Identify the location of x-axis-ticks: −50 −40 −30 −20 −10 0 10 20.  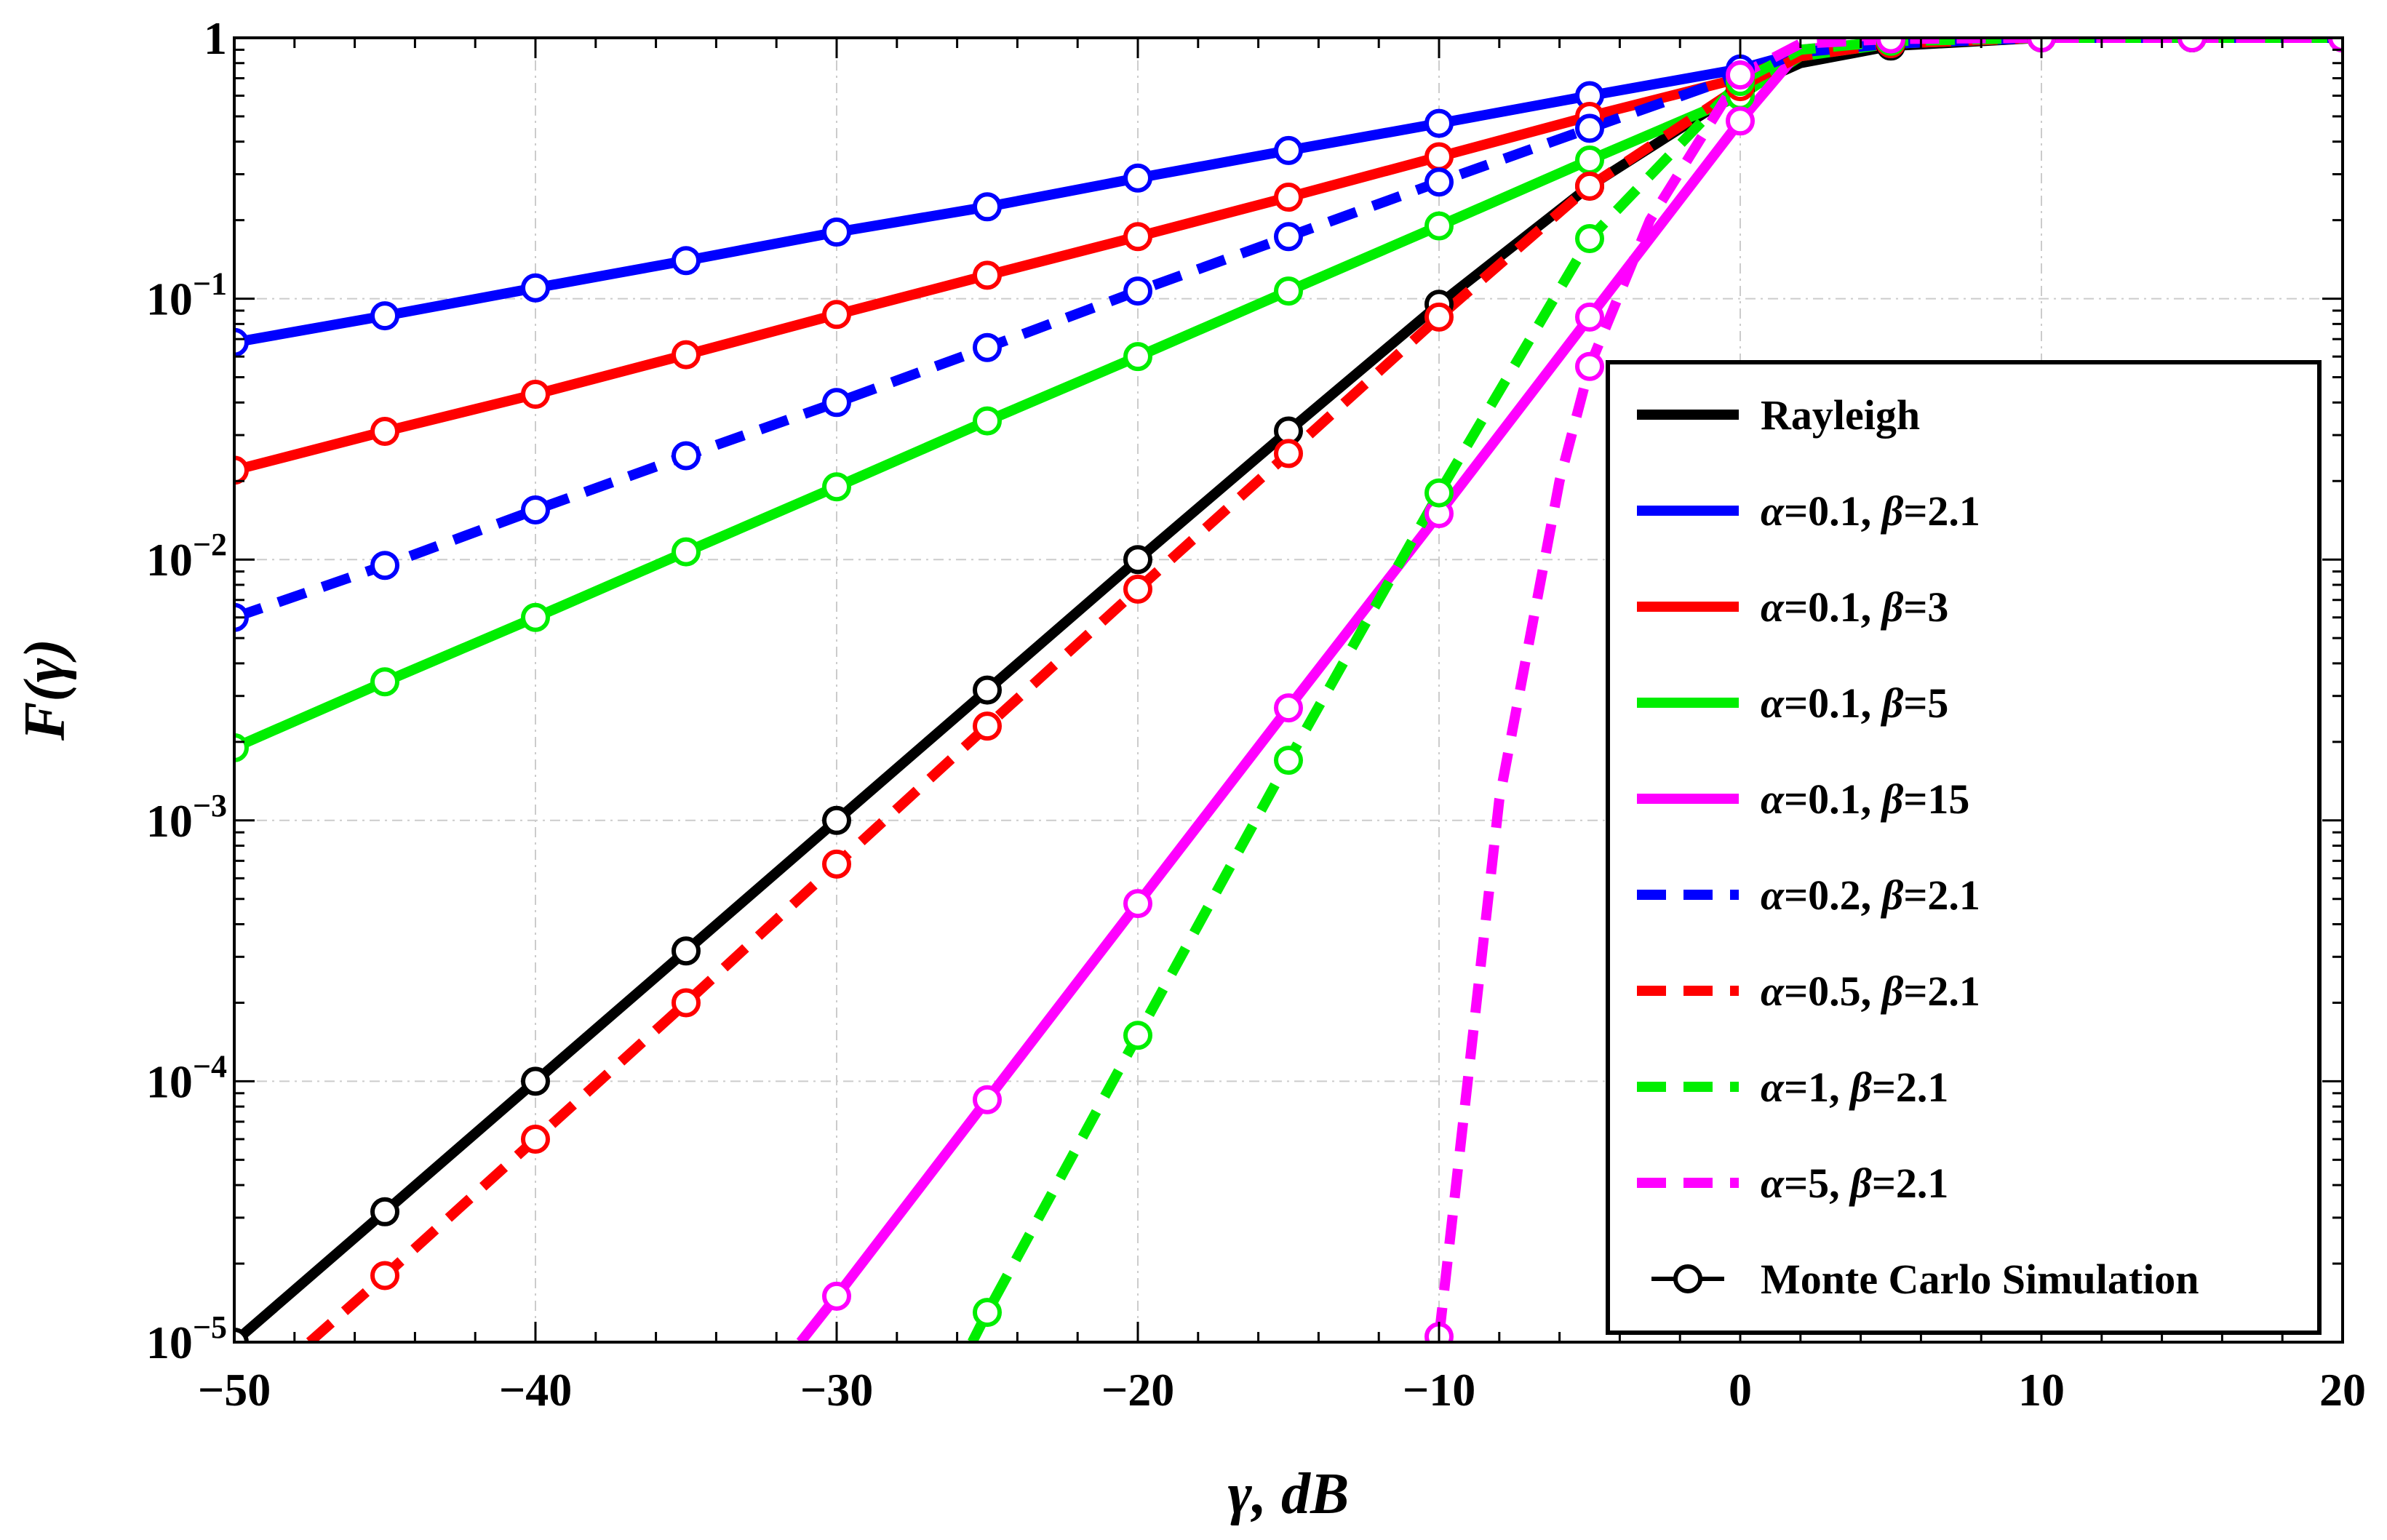
(1282, 1390).